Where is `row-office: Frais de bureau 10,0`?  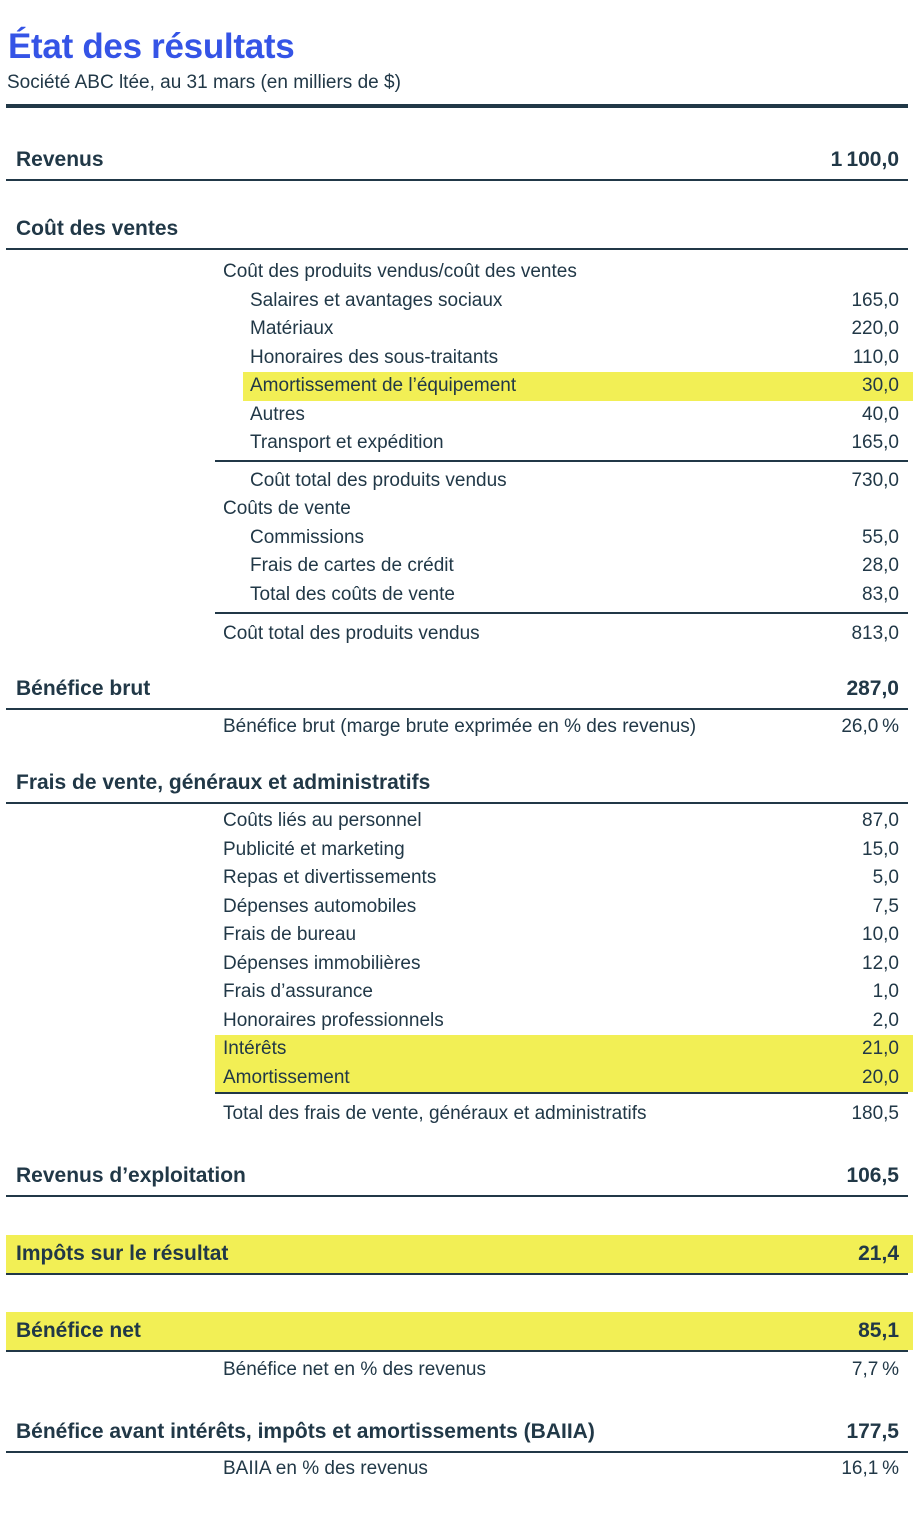
row-office: Frais de bureau 10,0 is located at coordinates (564, 935).